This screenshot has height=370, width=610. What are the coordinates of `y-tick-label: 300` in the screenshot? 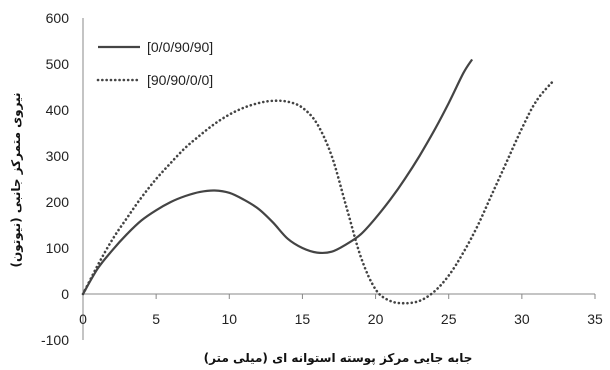 It's located at (58, 156).